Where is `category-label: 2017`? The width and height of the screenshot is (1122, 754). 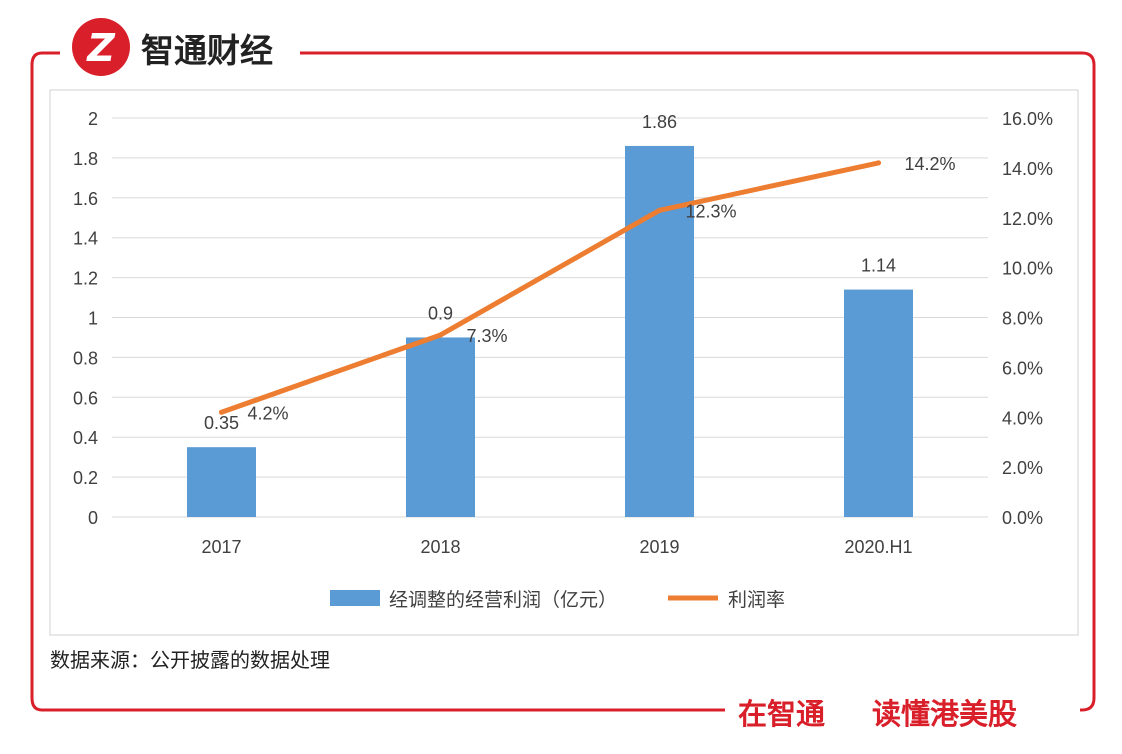 category-label: 2017 is located at coordinates (221, 547).